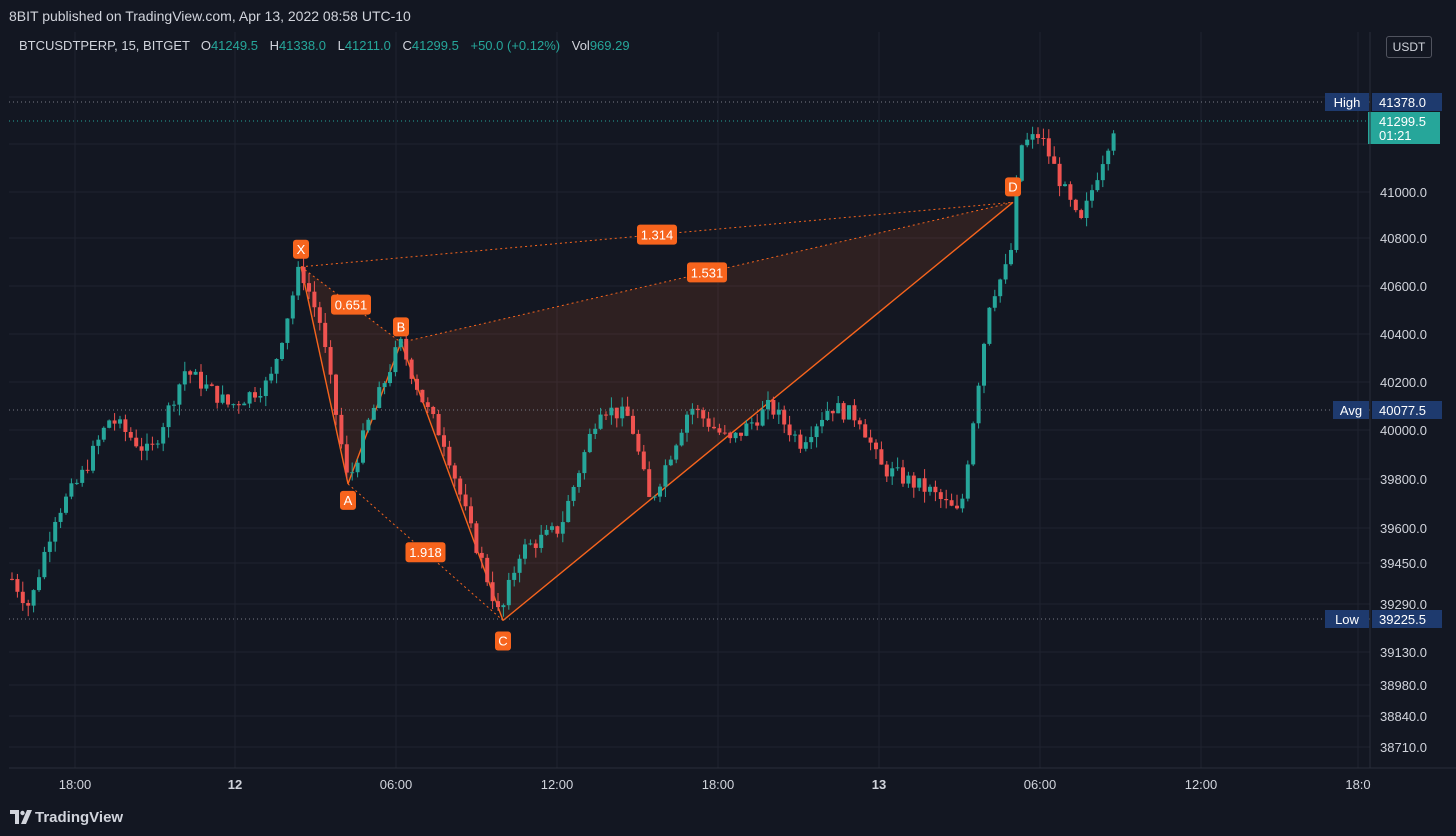  I want to click on tradingview-logo-icon, so click(21, 817).